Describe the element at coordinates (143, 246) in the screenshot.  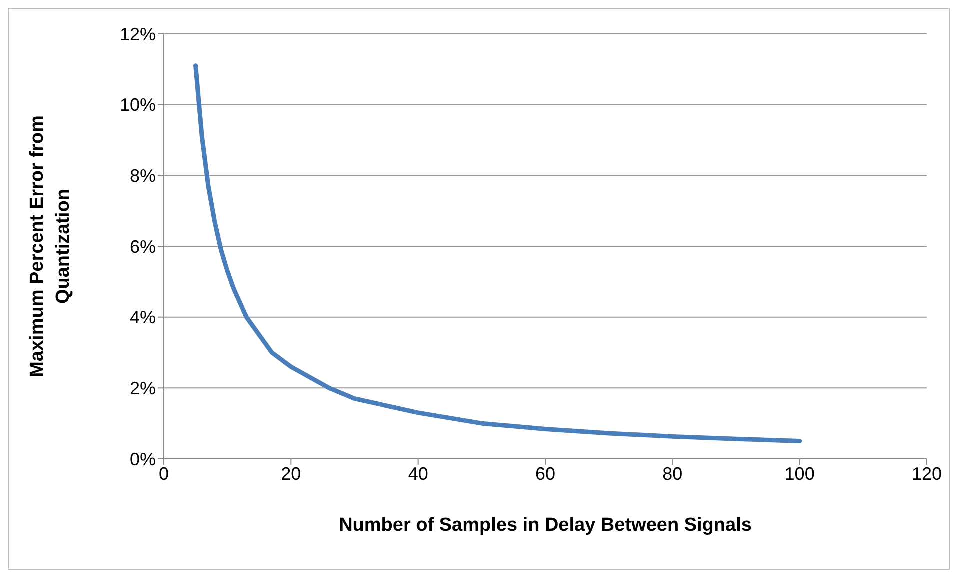
I see `y-tick-label: 6%` at that location.